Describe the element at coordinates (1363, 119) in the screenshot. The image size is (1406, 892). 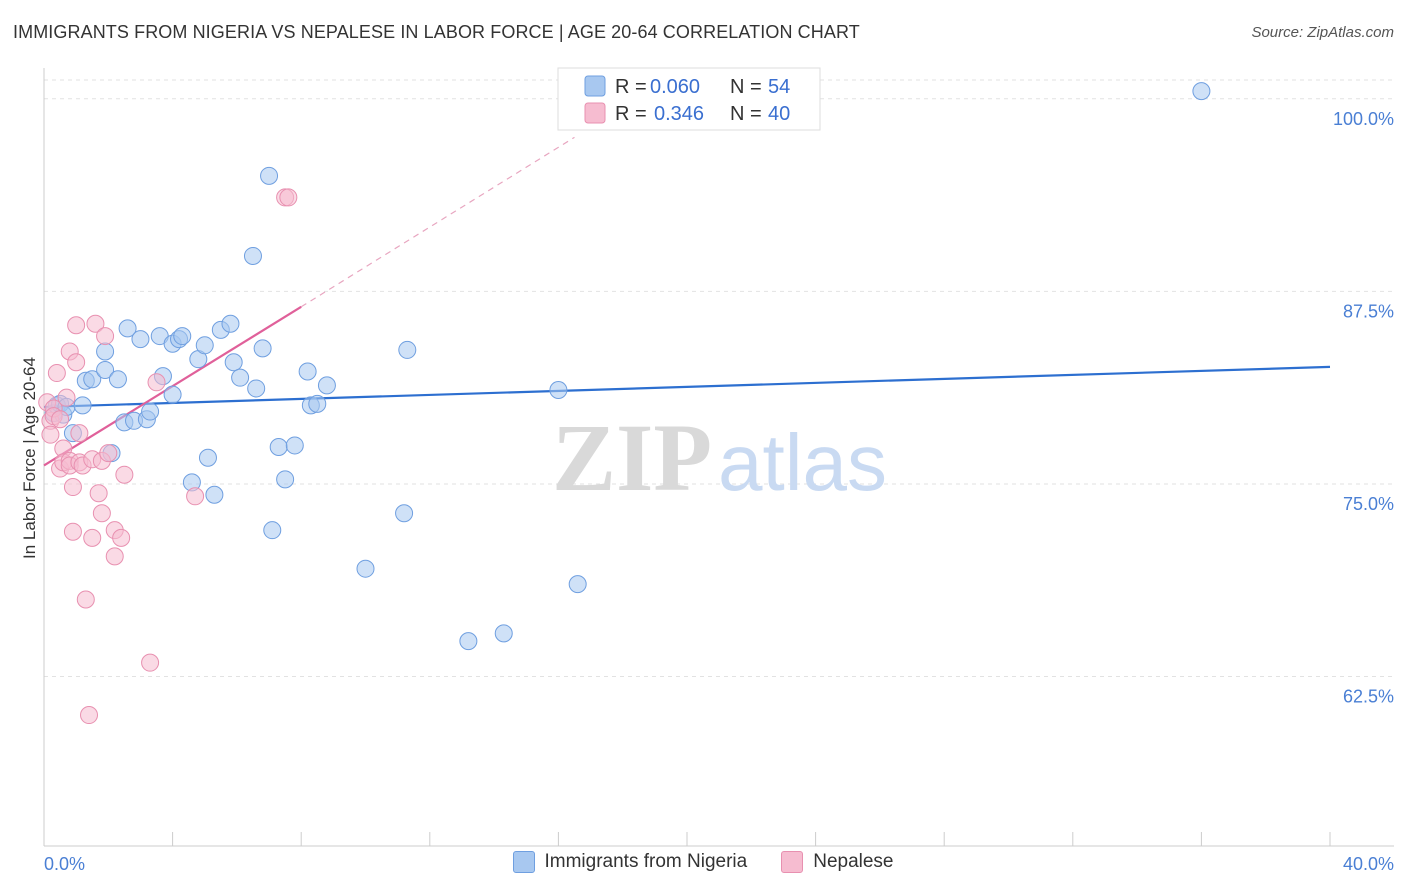
I see `y-tick-label: 100.0%` at that location.